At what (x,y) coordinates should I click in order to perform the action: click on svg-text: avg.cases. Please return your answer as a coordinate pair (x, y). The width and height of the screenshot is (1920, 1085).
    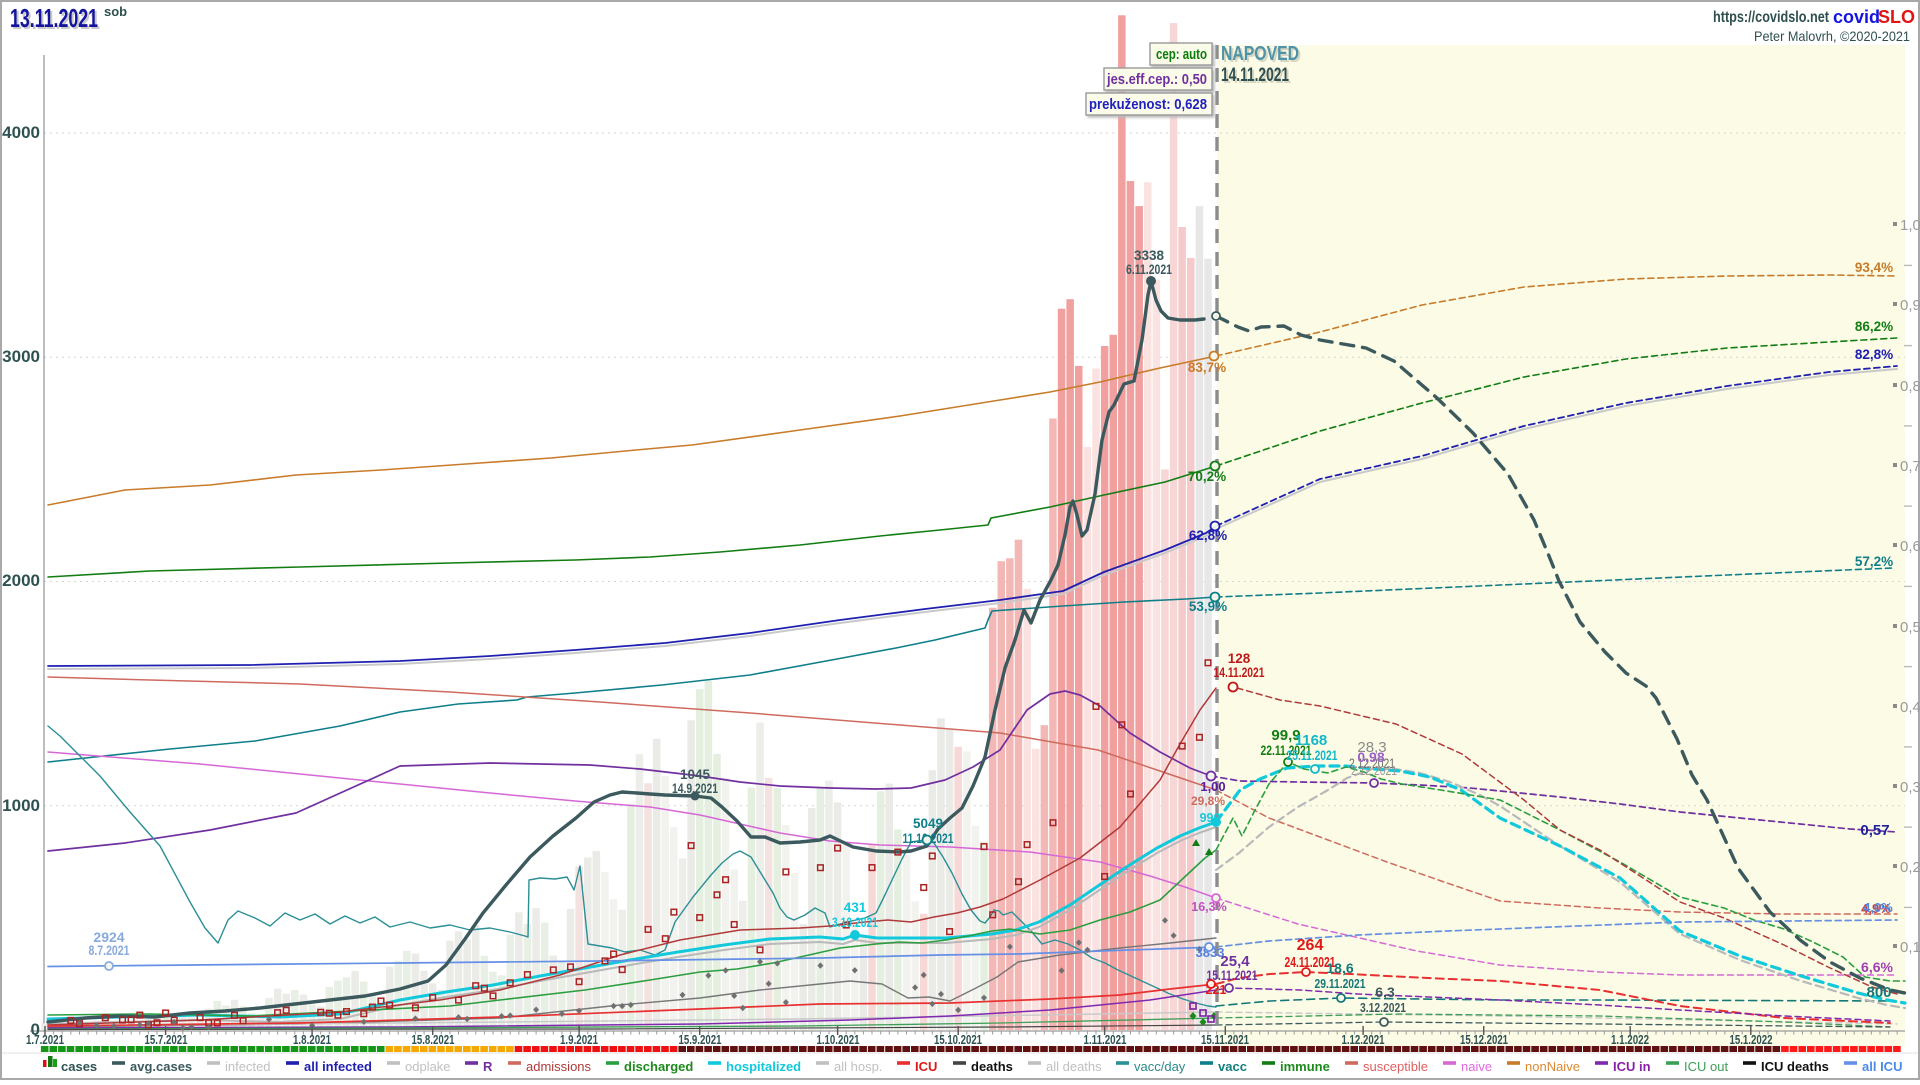
    Looking at the image, I should click on (161, 1066).